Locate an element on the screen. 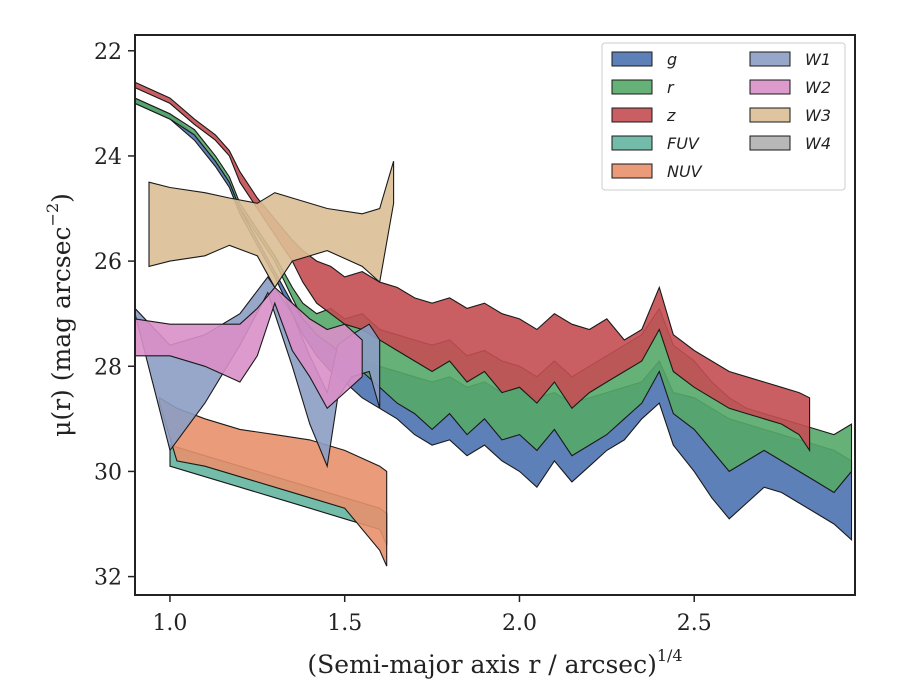  y-tick-label: 22 is located at coordinates (108, 52).